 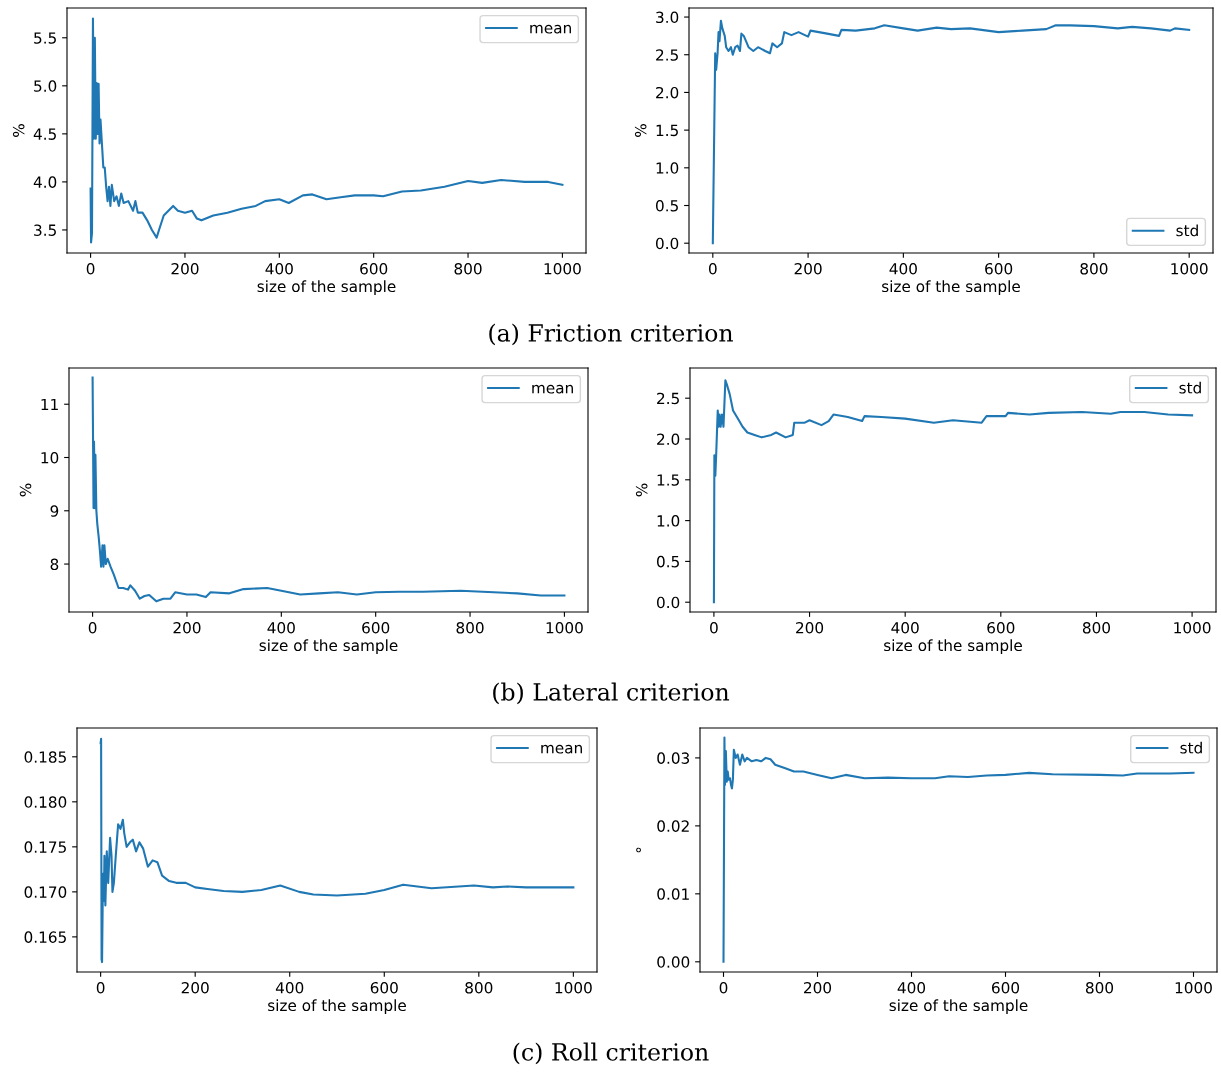 I want to click on y-tick-label: 10, so click(x=50, y=457).